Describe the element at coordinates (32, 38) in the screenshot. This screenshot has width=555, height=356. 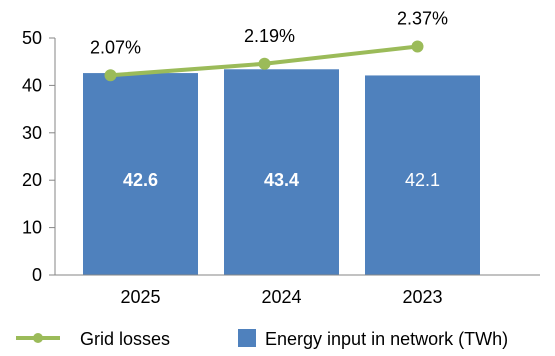
I see `y-tick-label: 50` at that location.